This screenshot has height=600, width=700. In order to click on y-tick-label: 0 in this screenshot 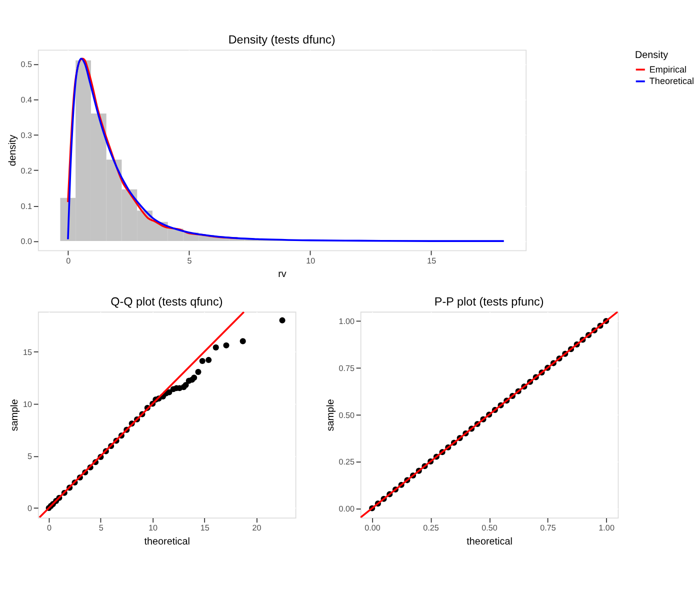, I will do `click(30, 509)`.